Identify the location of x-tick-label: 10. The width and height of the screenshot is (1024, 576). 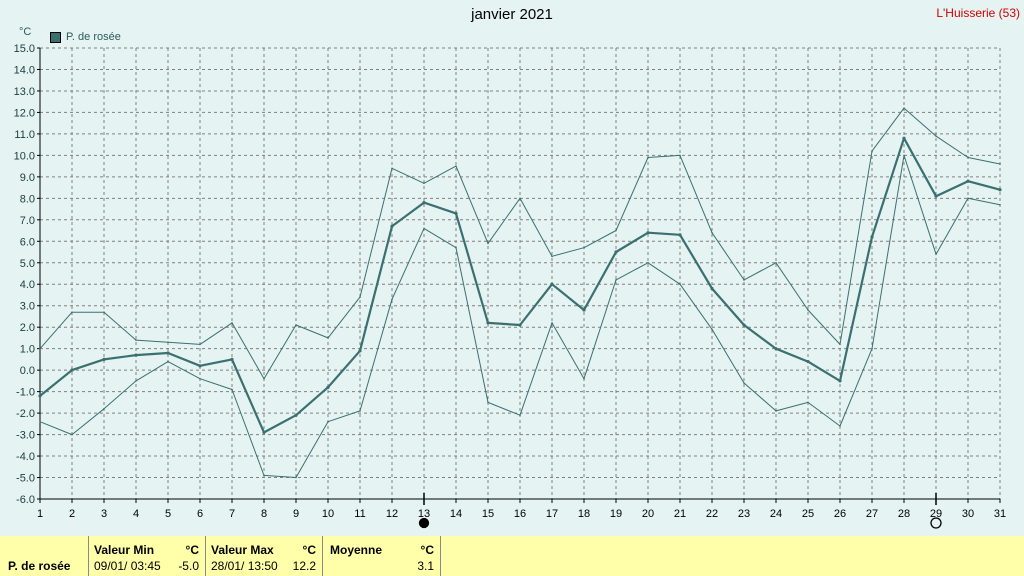
(328, 514).